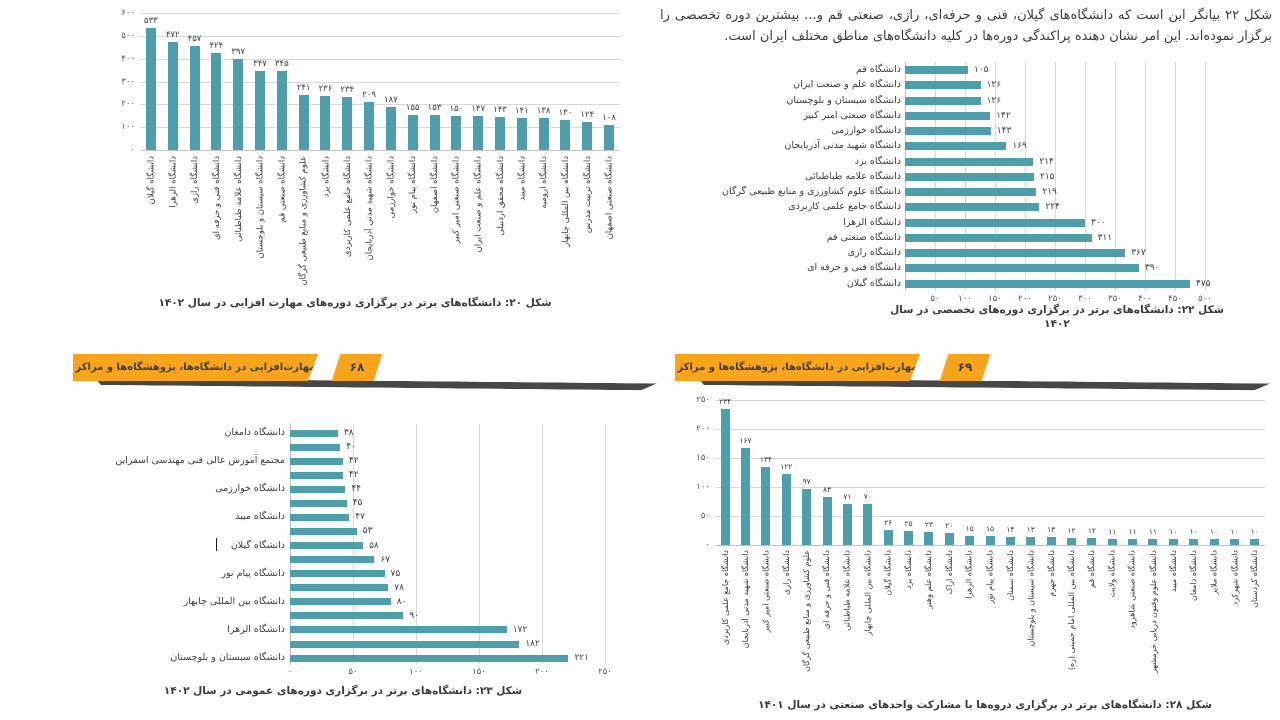 This screenshot has height=720, width=1280. What do you see at coordinates (351, 447) in the screenshot?
I see `value-label: ۴۰` at bounding box center [351, 447].